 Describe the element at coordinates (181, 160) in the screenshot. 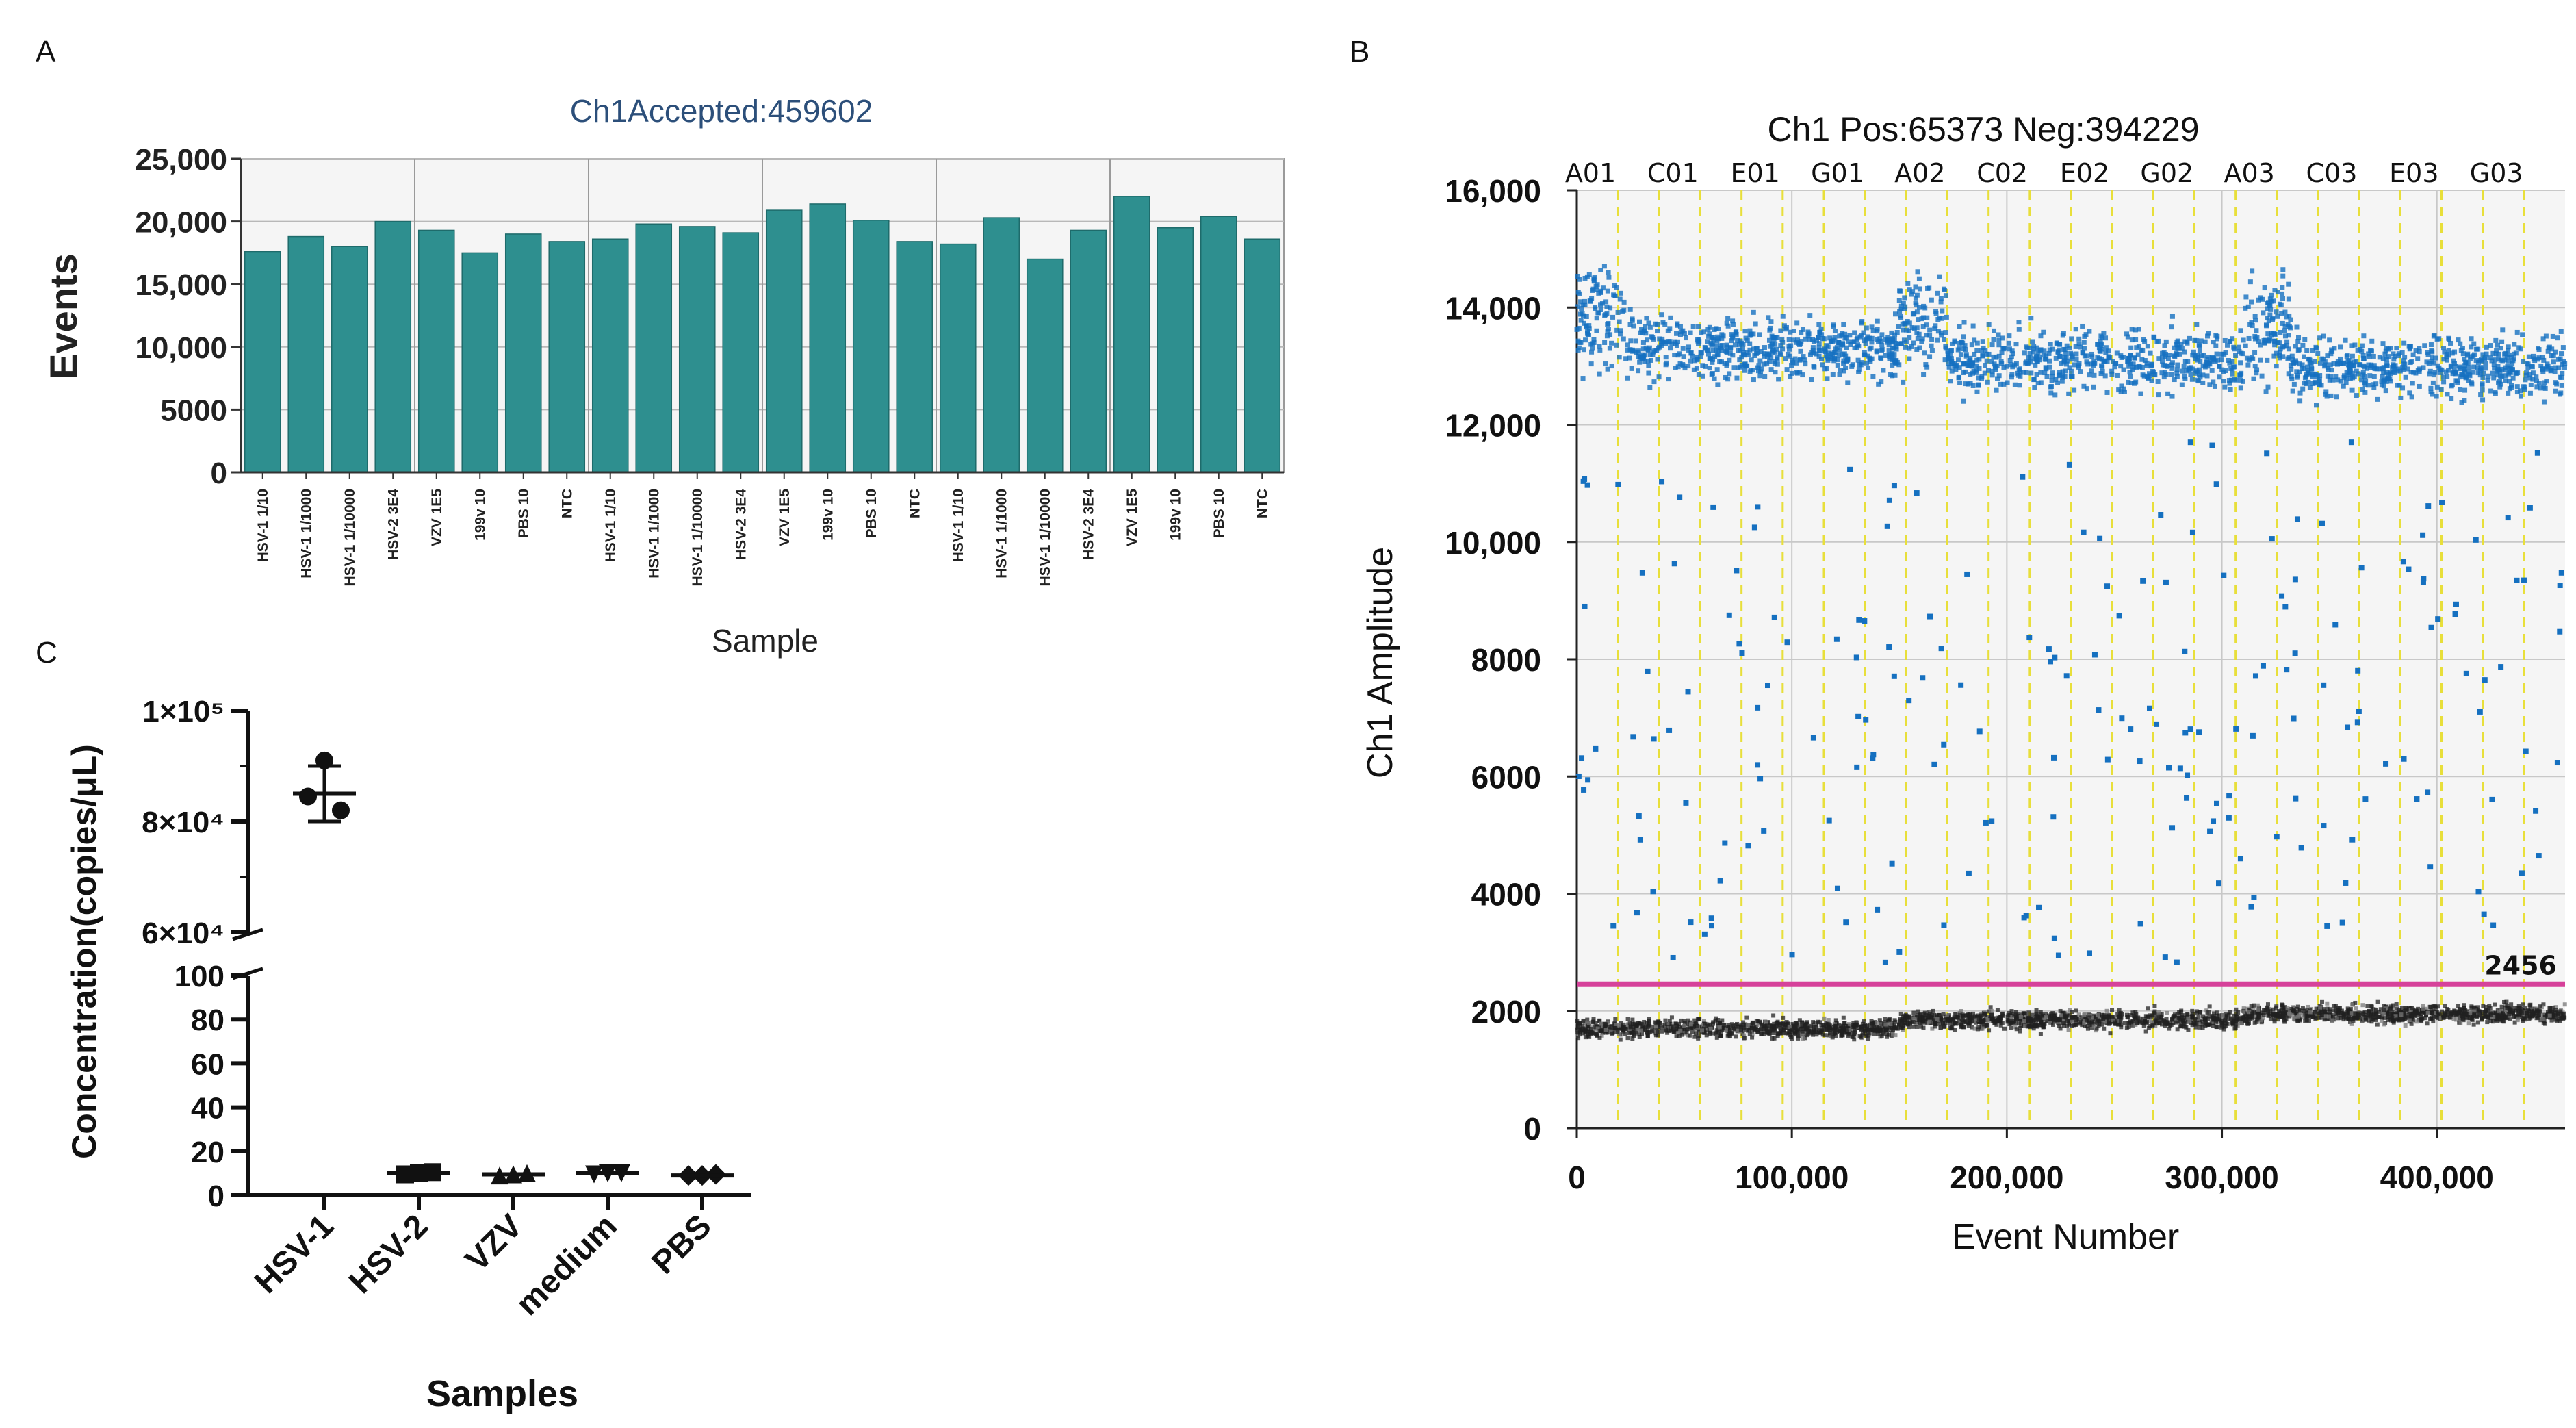

I see `chart-a-y-tick-label: 25,000` at that location.